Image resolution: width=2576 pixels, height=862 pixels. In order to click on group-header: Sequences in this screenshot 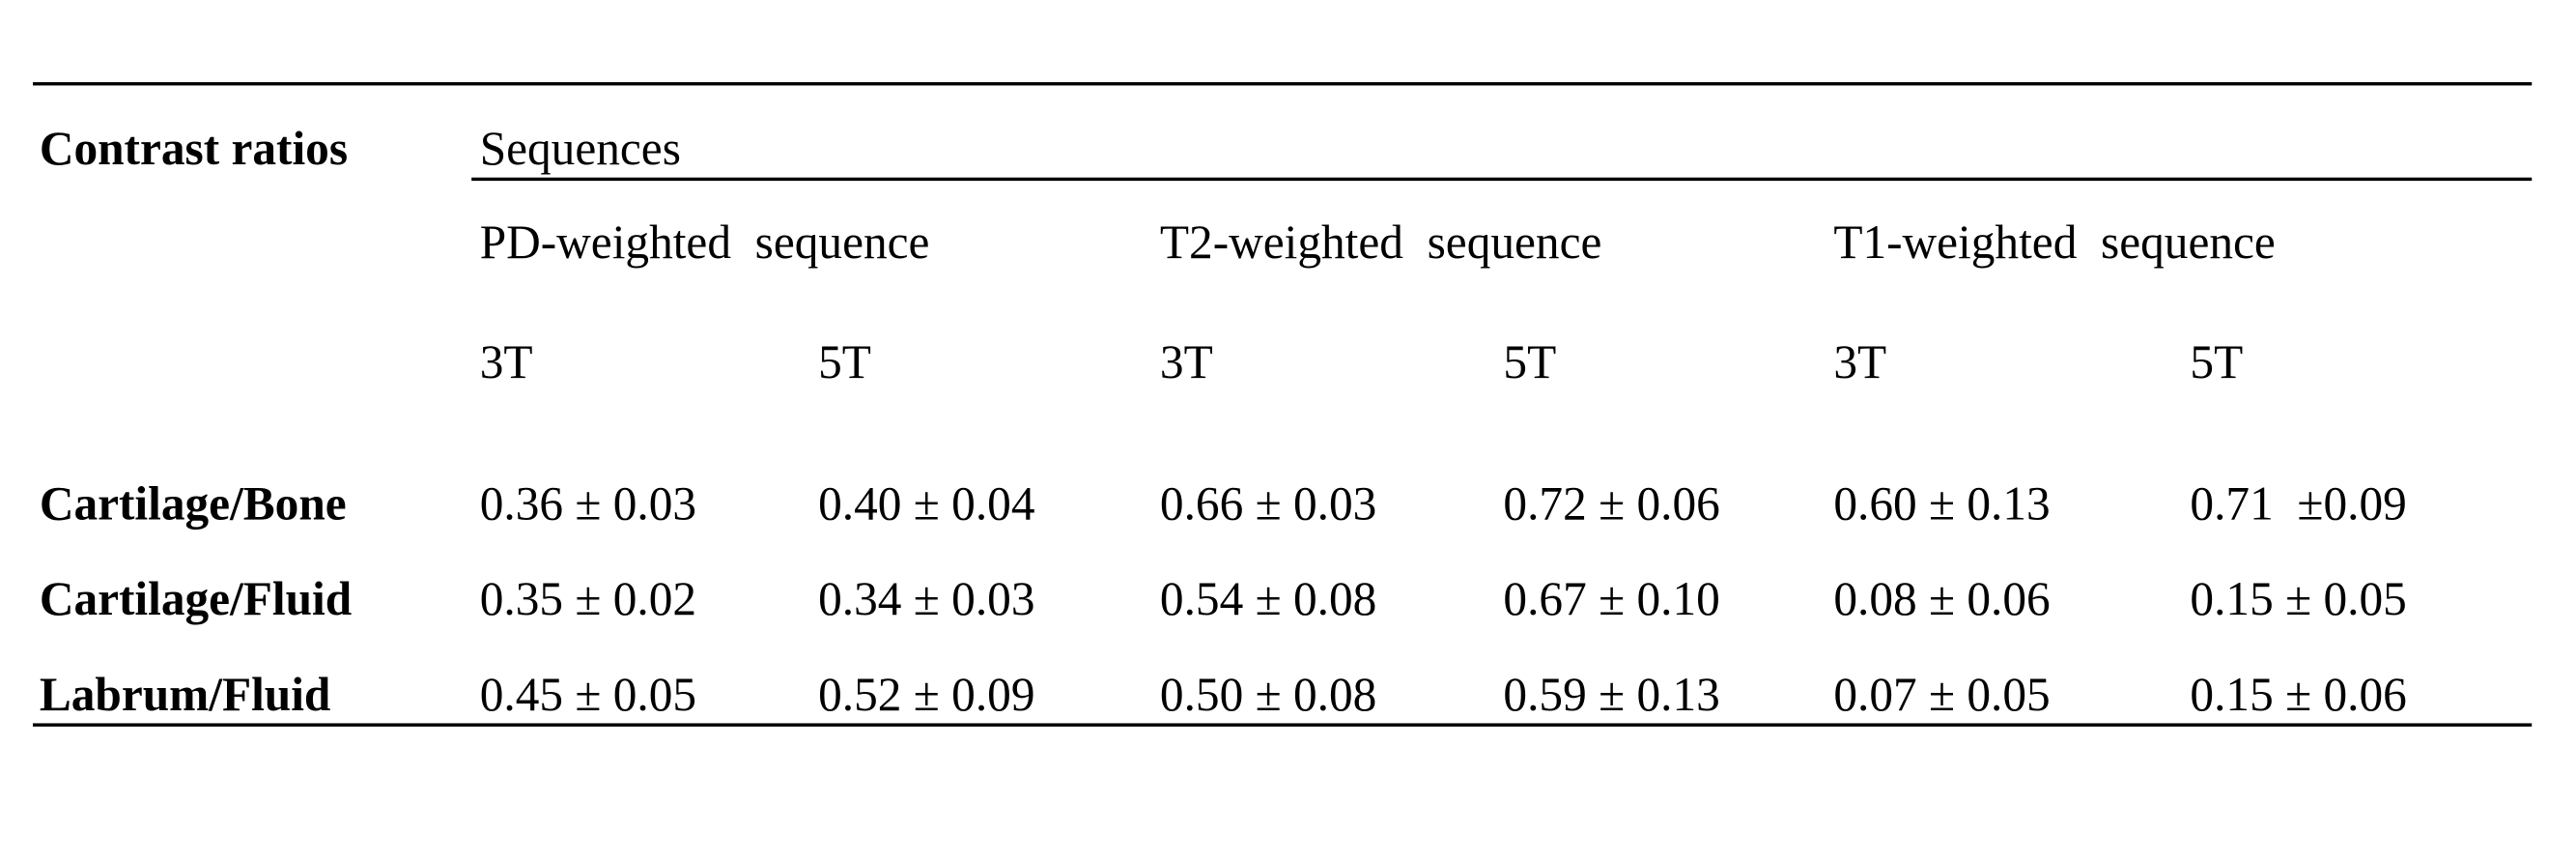, I will do `click(580, 150)`.